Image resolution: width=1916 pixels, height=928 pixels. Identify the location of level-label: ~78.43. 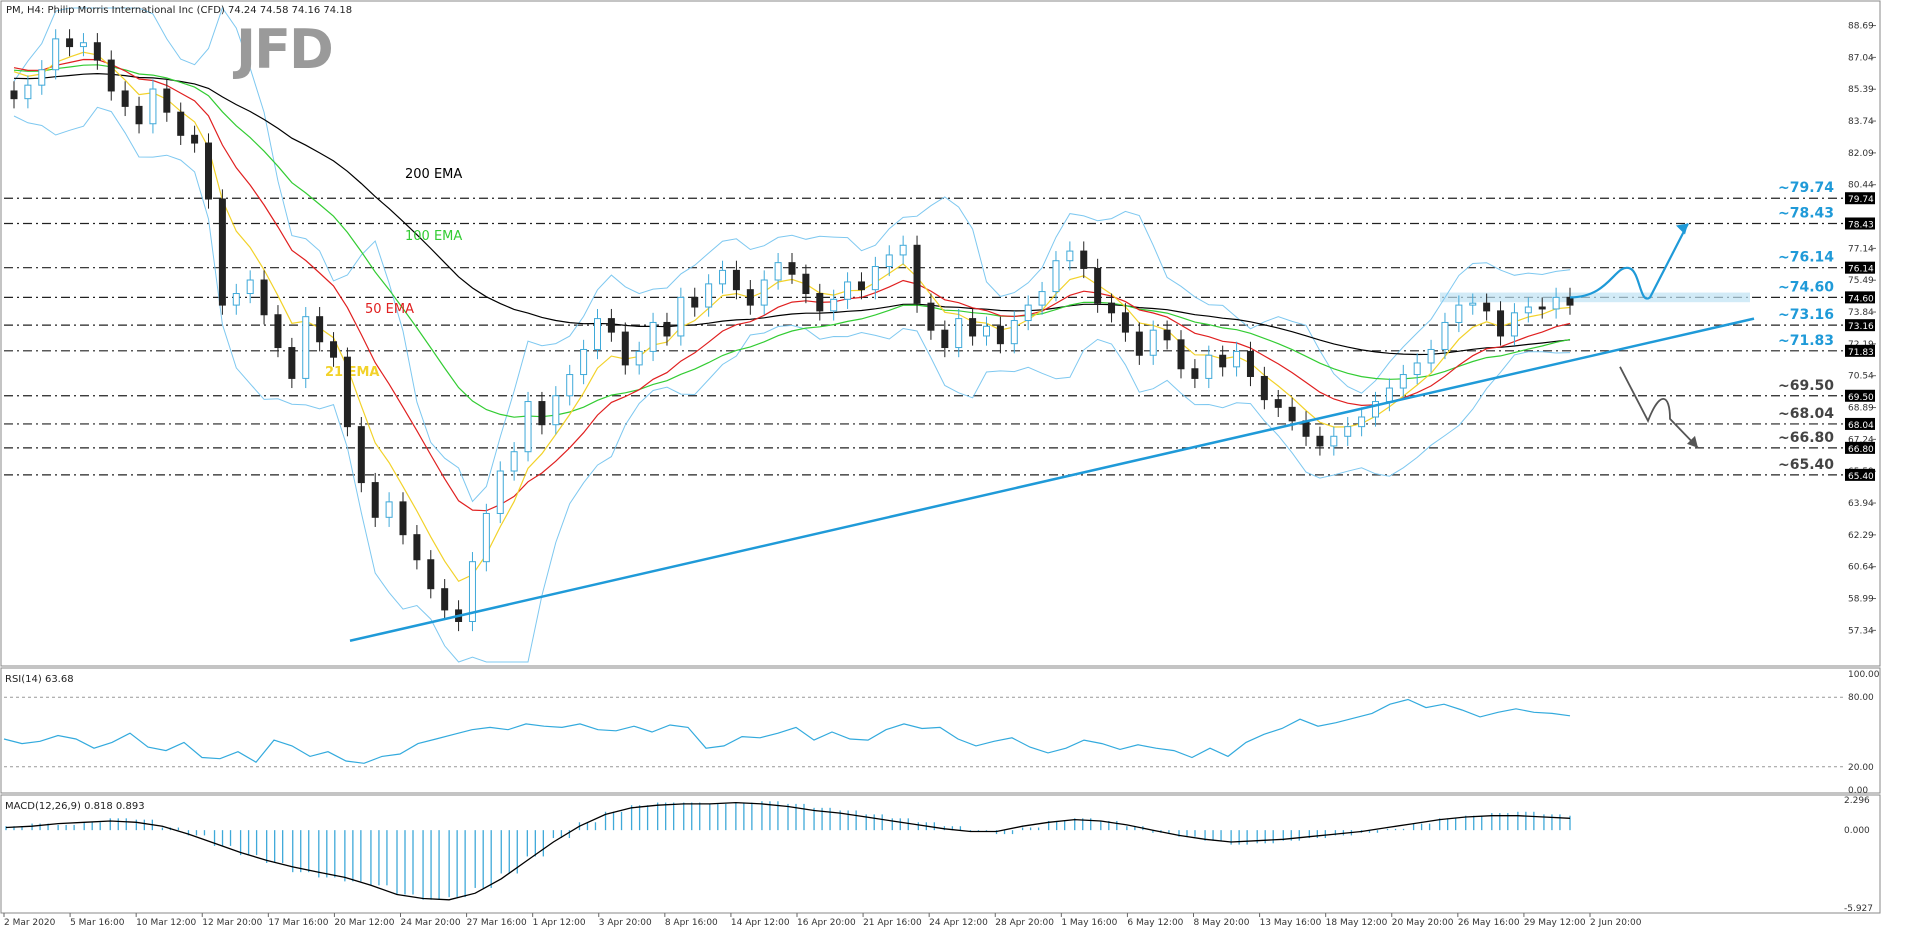
(1806, 213).